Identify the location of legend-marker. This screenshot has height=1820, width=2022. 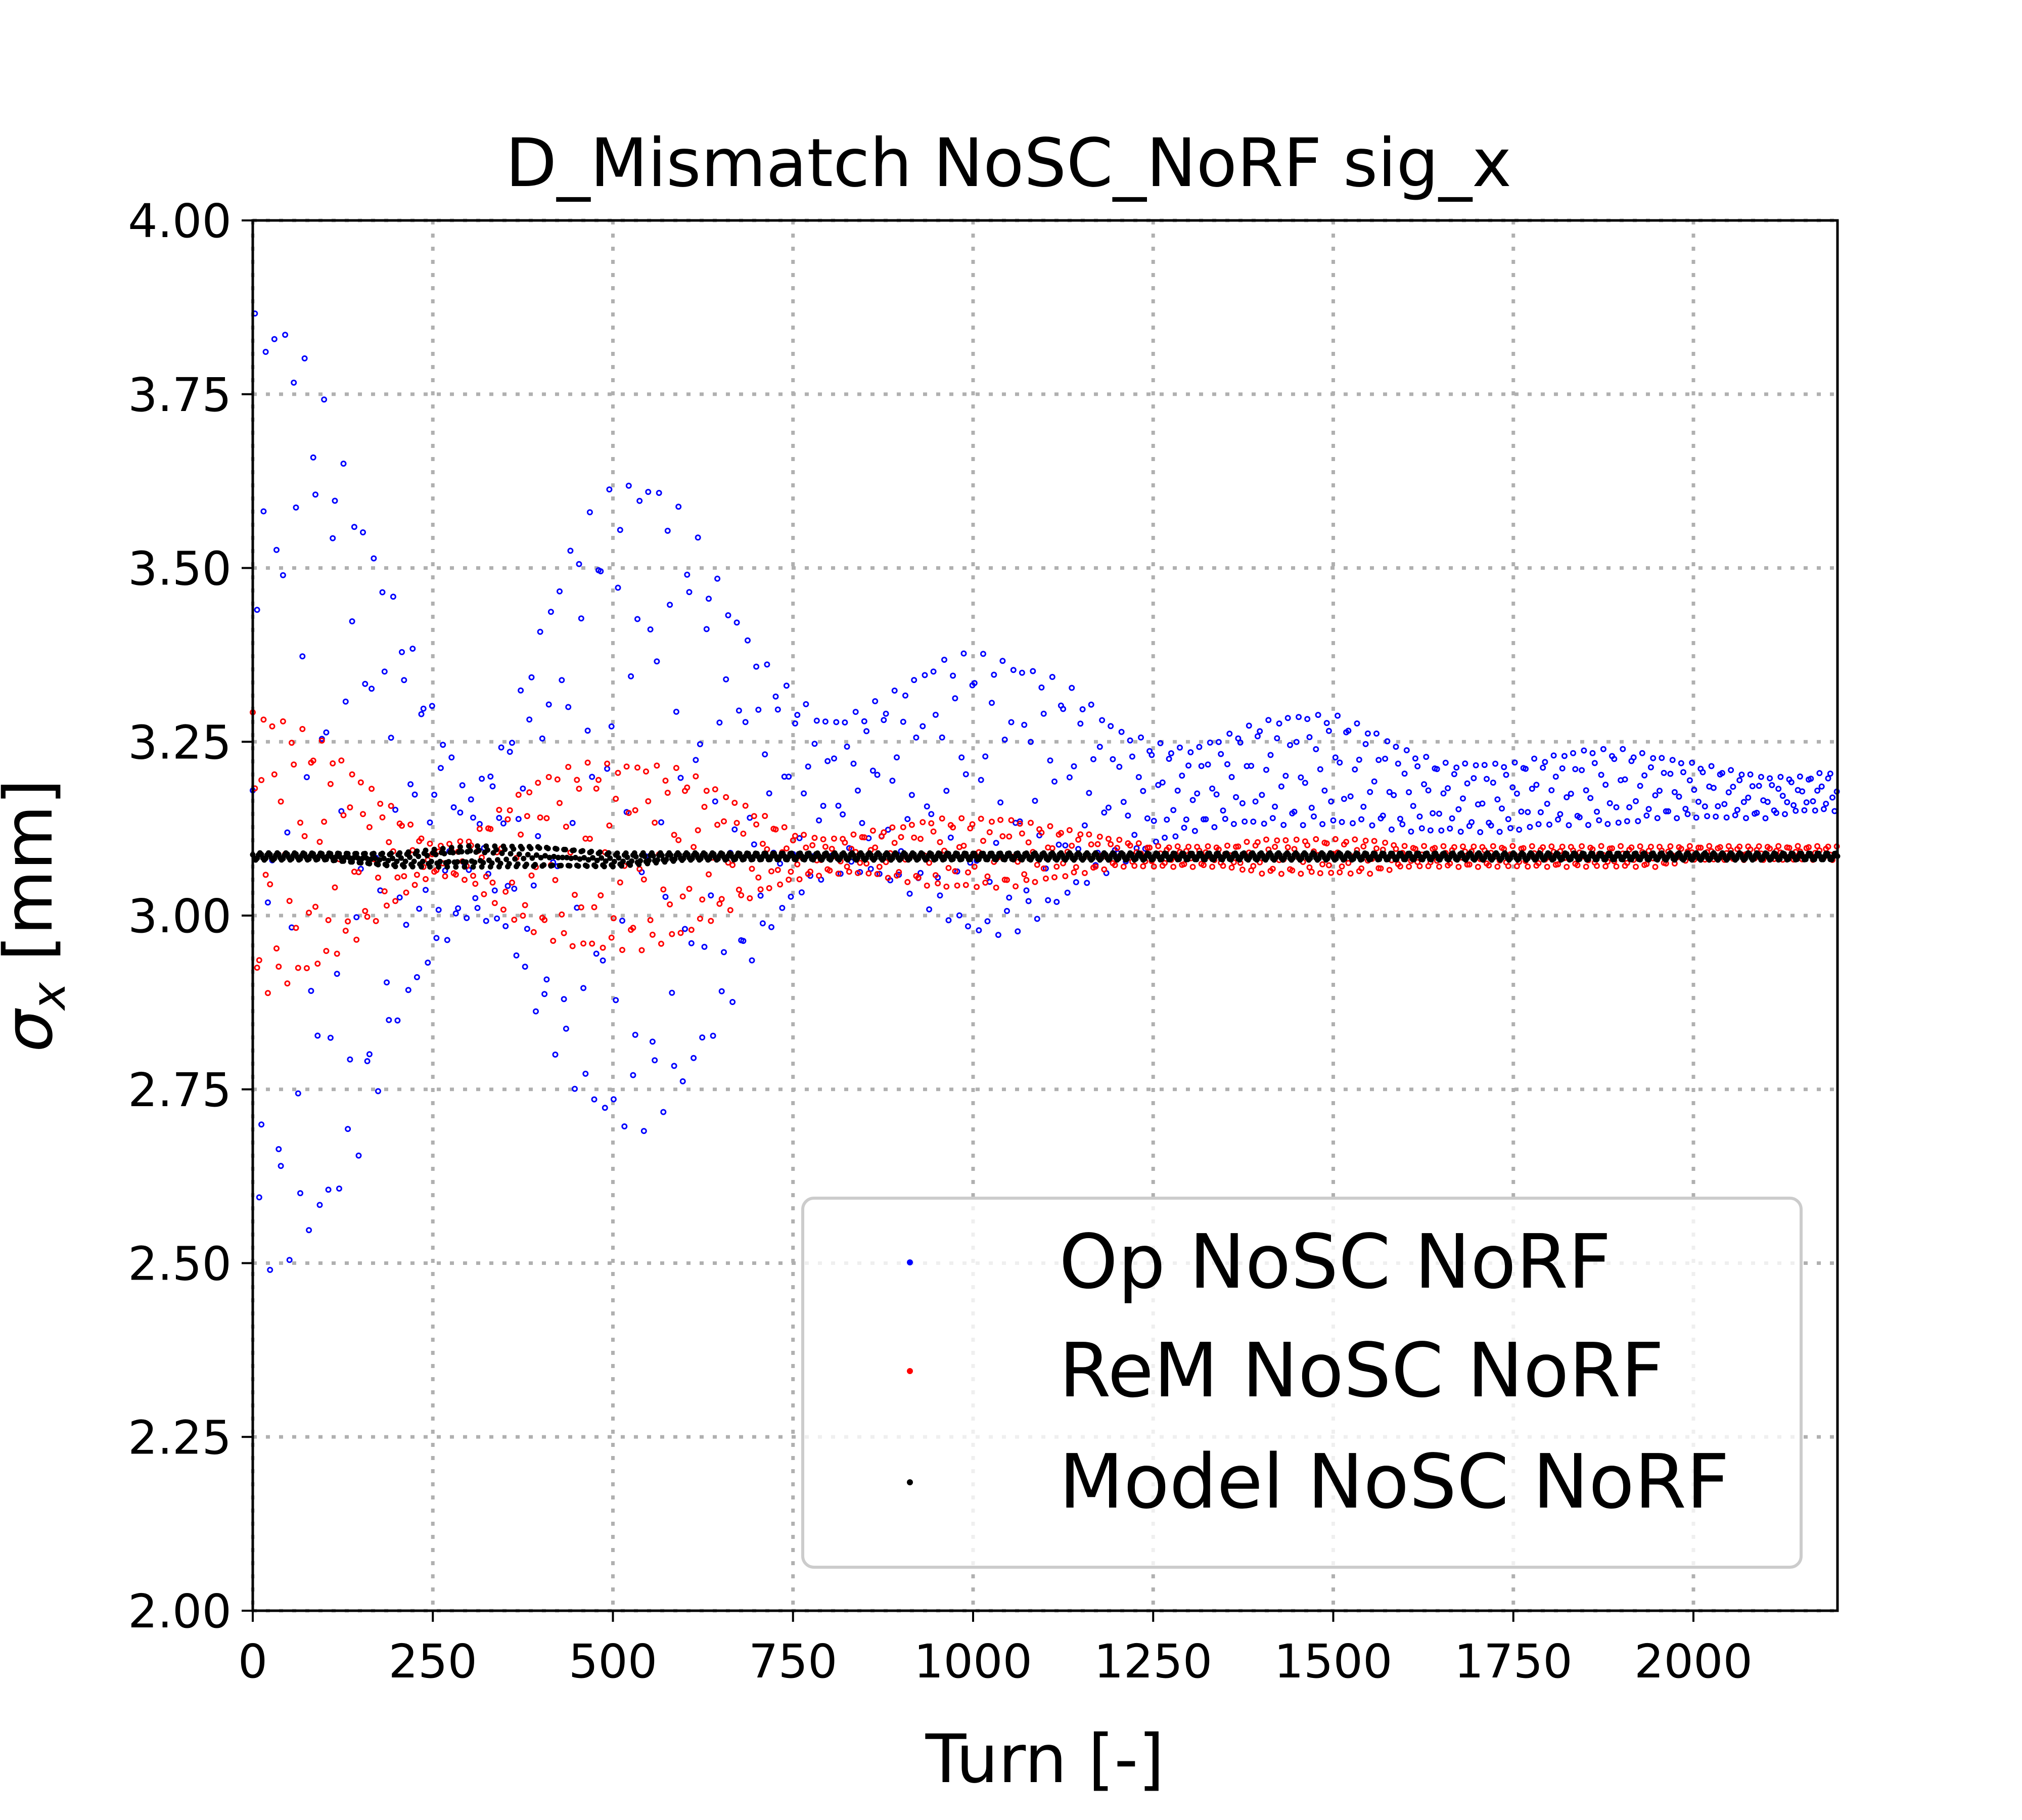
(910, 1482).